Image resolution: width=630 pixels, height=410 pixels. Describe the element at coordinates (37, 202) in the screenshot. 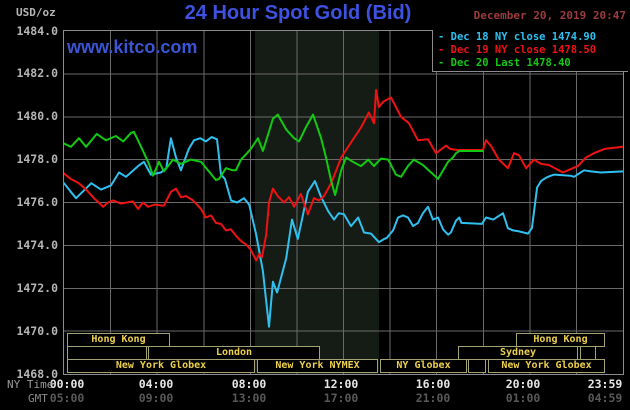

I see `y-tick-label: 1476.0` at that location.